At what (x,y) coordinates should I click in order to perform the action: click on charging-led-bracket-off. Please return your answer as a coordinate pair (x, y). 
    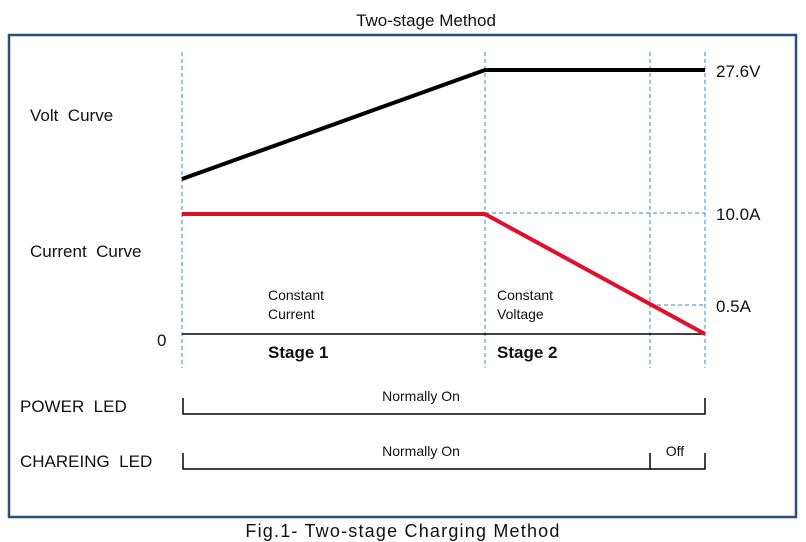
    Looking at the image, I should click on (678, 461).